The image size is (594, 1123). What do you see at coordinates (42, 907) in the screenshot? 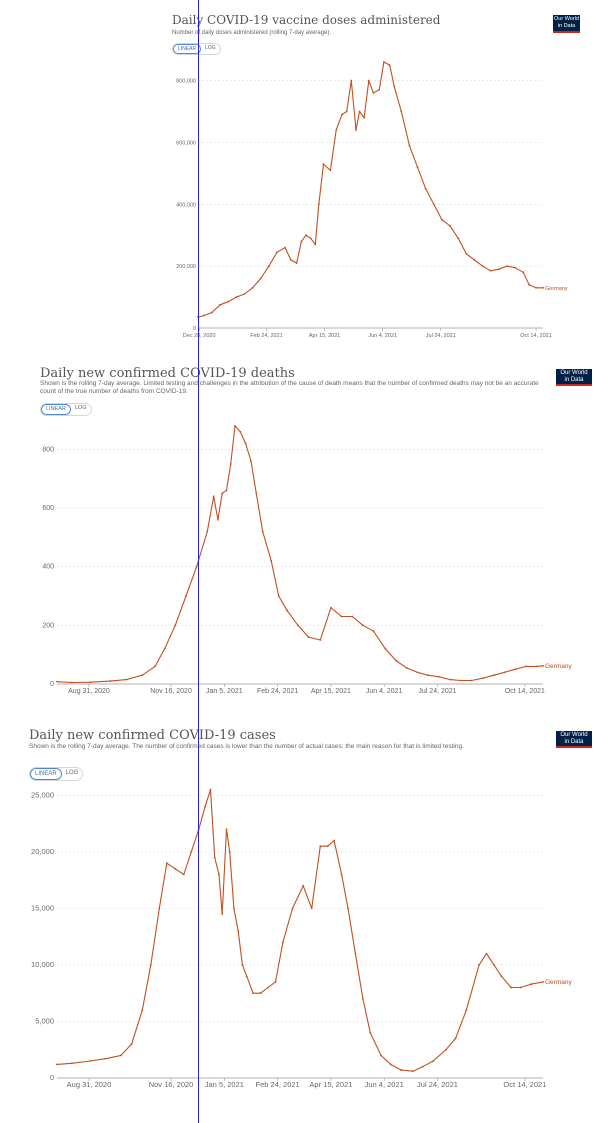
I see `y-tick-label: 15,000` at bounding box center [42, 907].